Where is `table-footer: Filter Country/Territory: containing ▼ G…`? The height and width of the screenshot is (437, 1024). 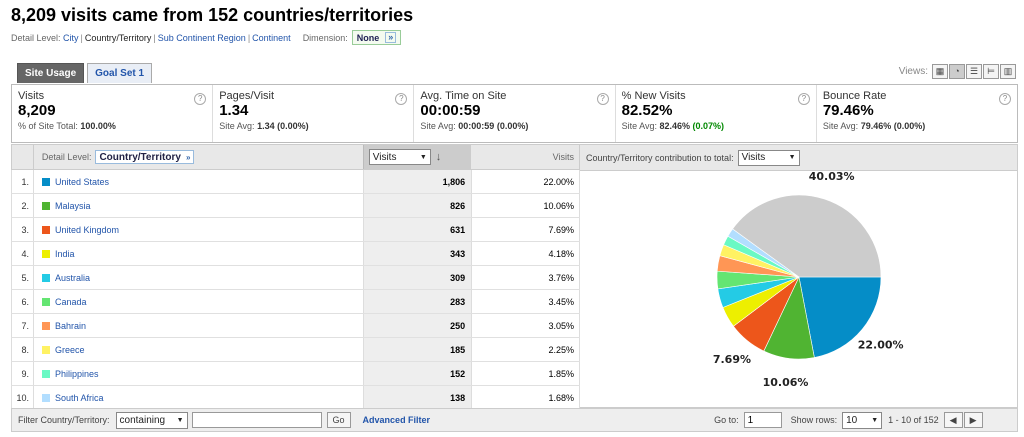 table-footer: Filter Country/Territory: containing ▼ G… is located at coordinates (514, 420).